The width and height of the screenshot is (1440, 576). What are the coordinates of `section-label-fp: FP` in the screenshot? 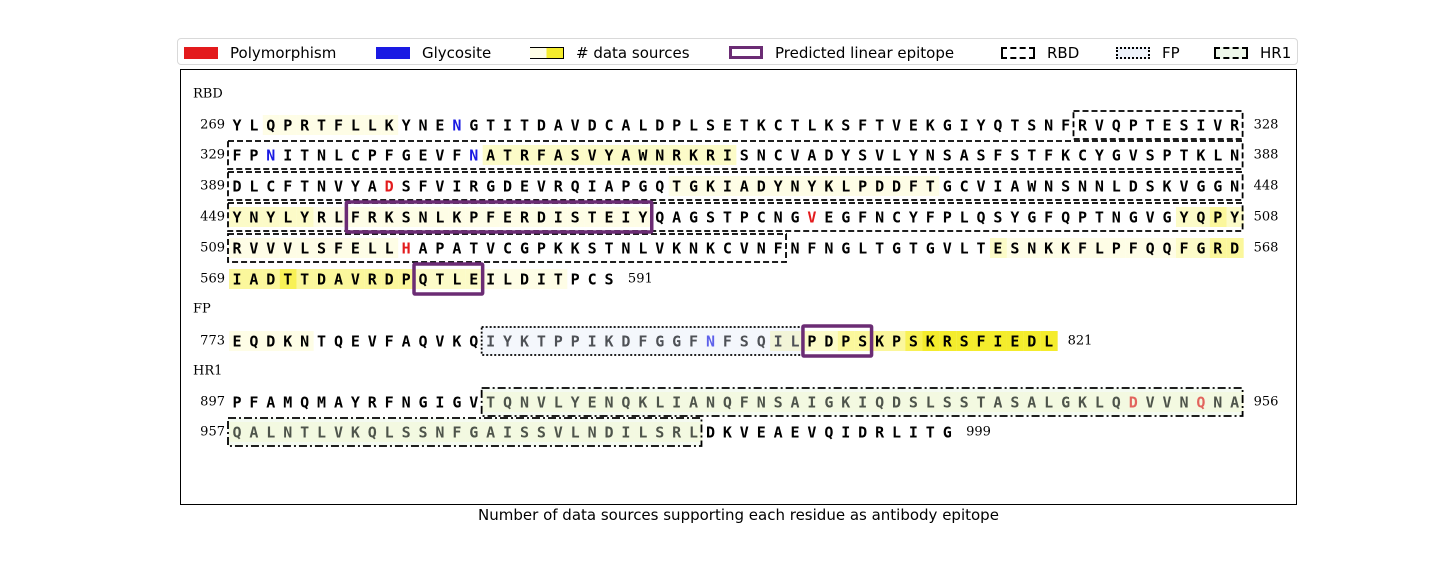 It's located at (202, 309).